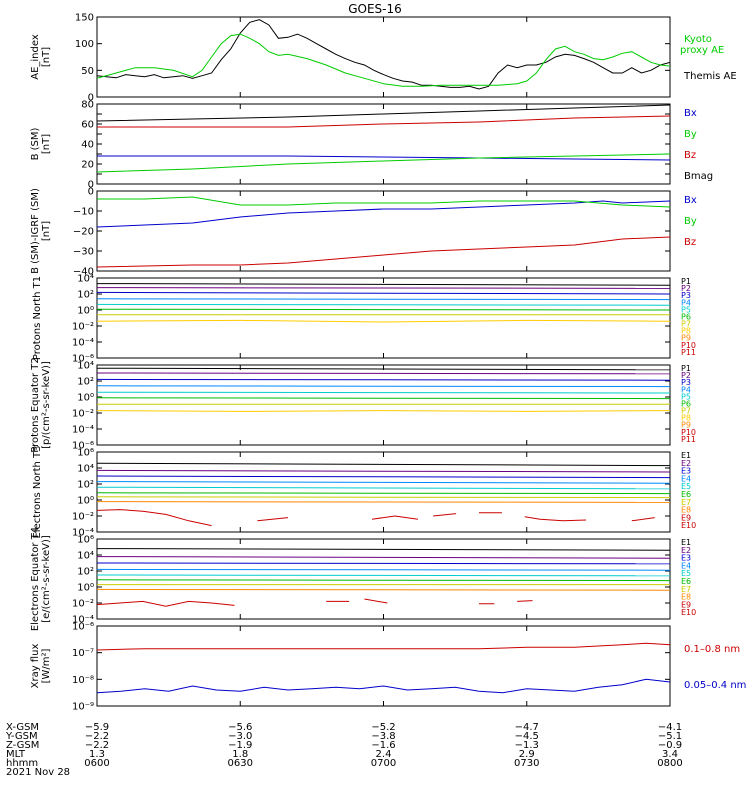 This screenshot has width=750, height=800. What do you see at coordinates (383, 252) in the screenshot?
I see `series-line-bz` at bounding box center [383, 252].